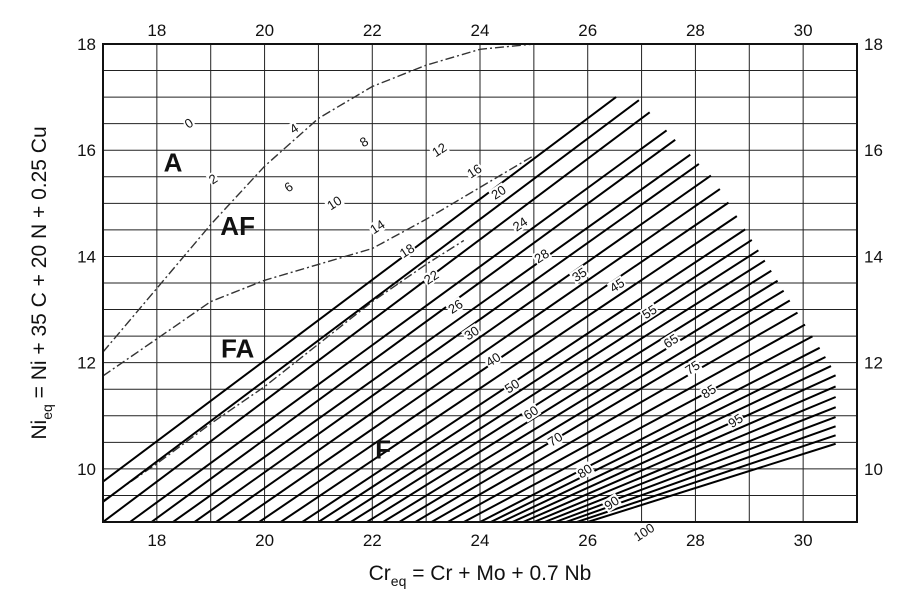  What do you see at coordinates (41, 282) in the screenshot?
I see `y-axis-title: Nieq = Ni + 35 C + 20 N + 0.25 Cu` at bounding box center [41, 282].